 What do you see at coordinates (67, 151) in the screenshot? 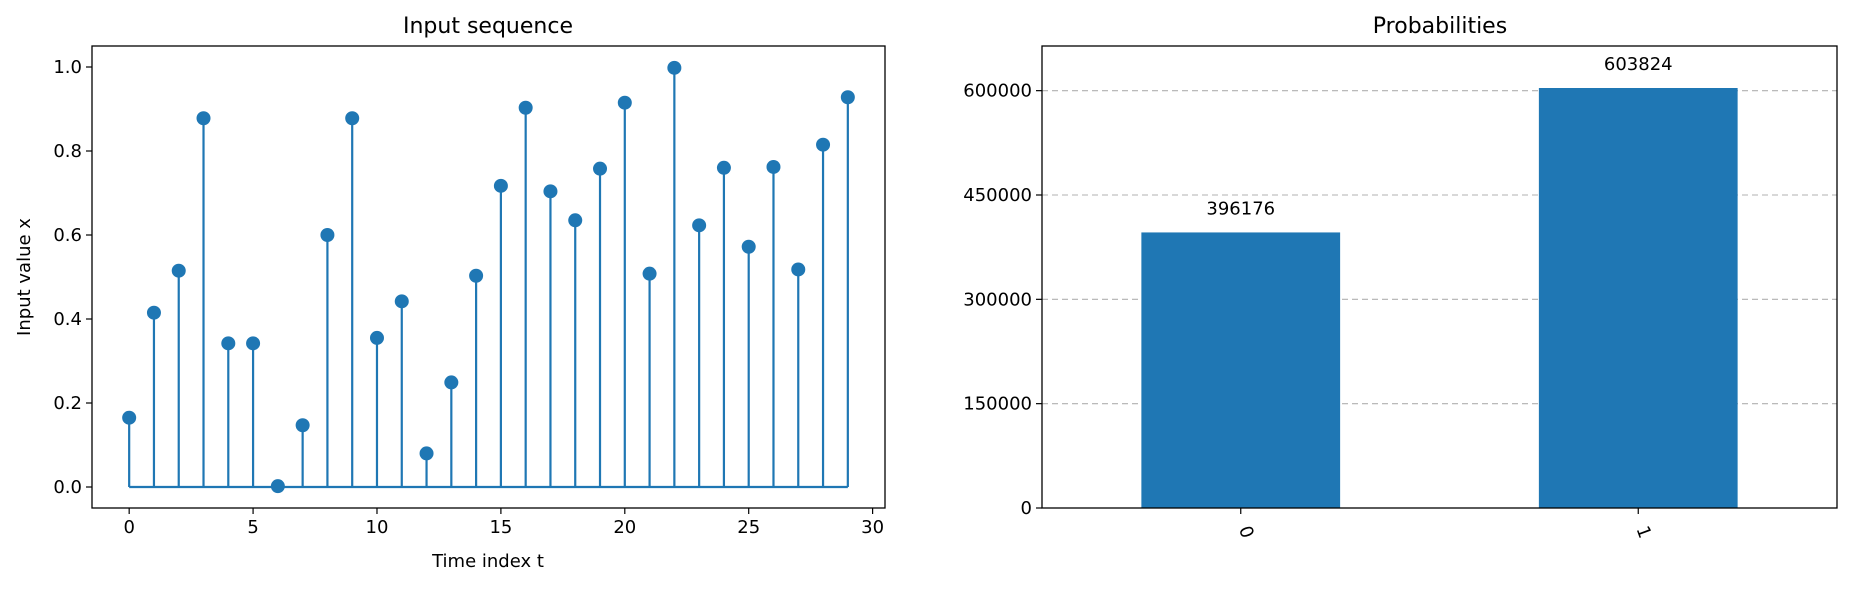
I see `y-tick-label: 0.8` at bounding box center [67, 151].